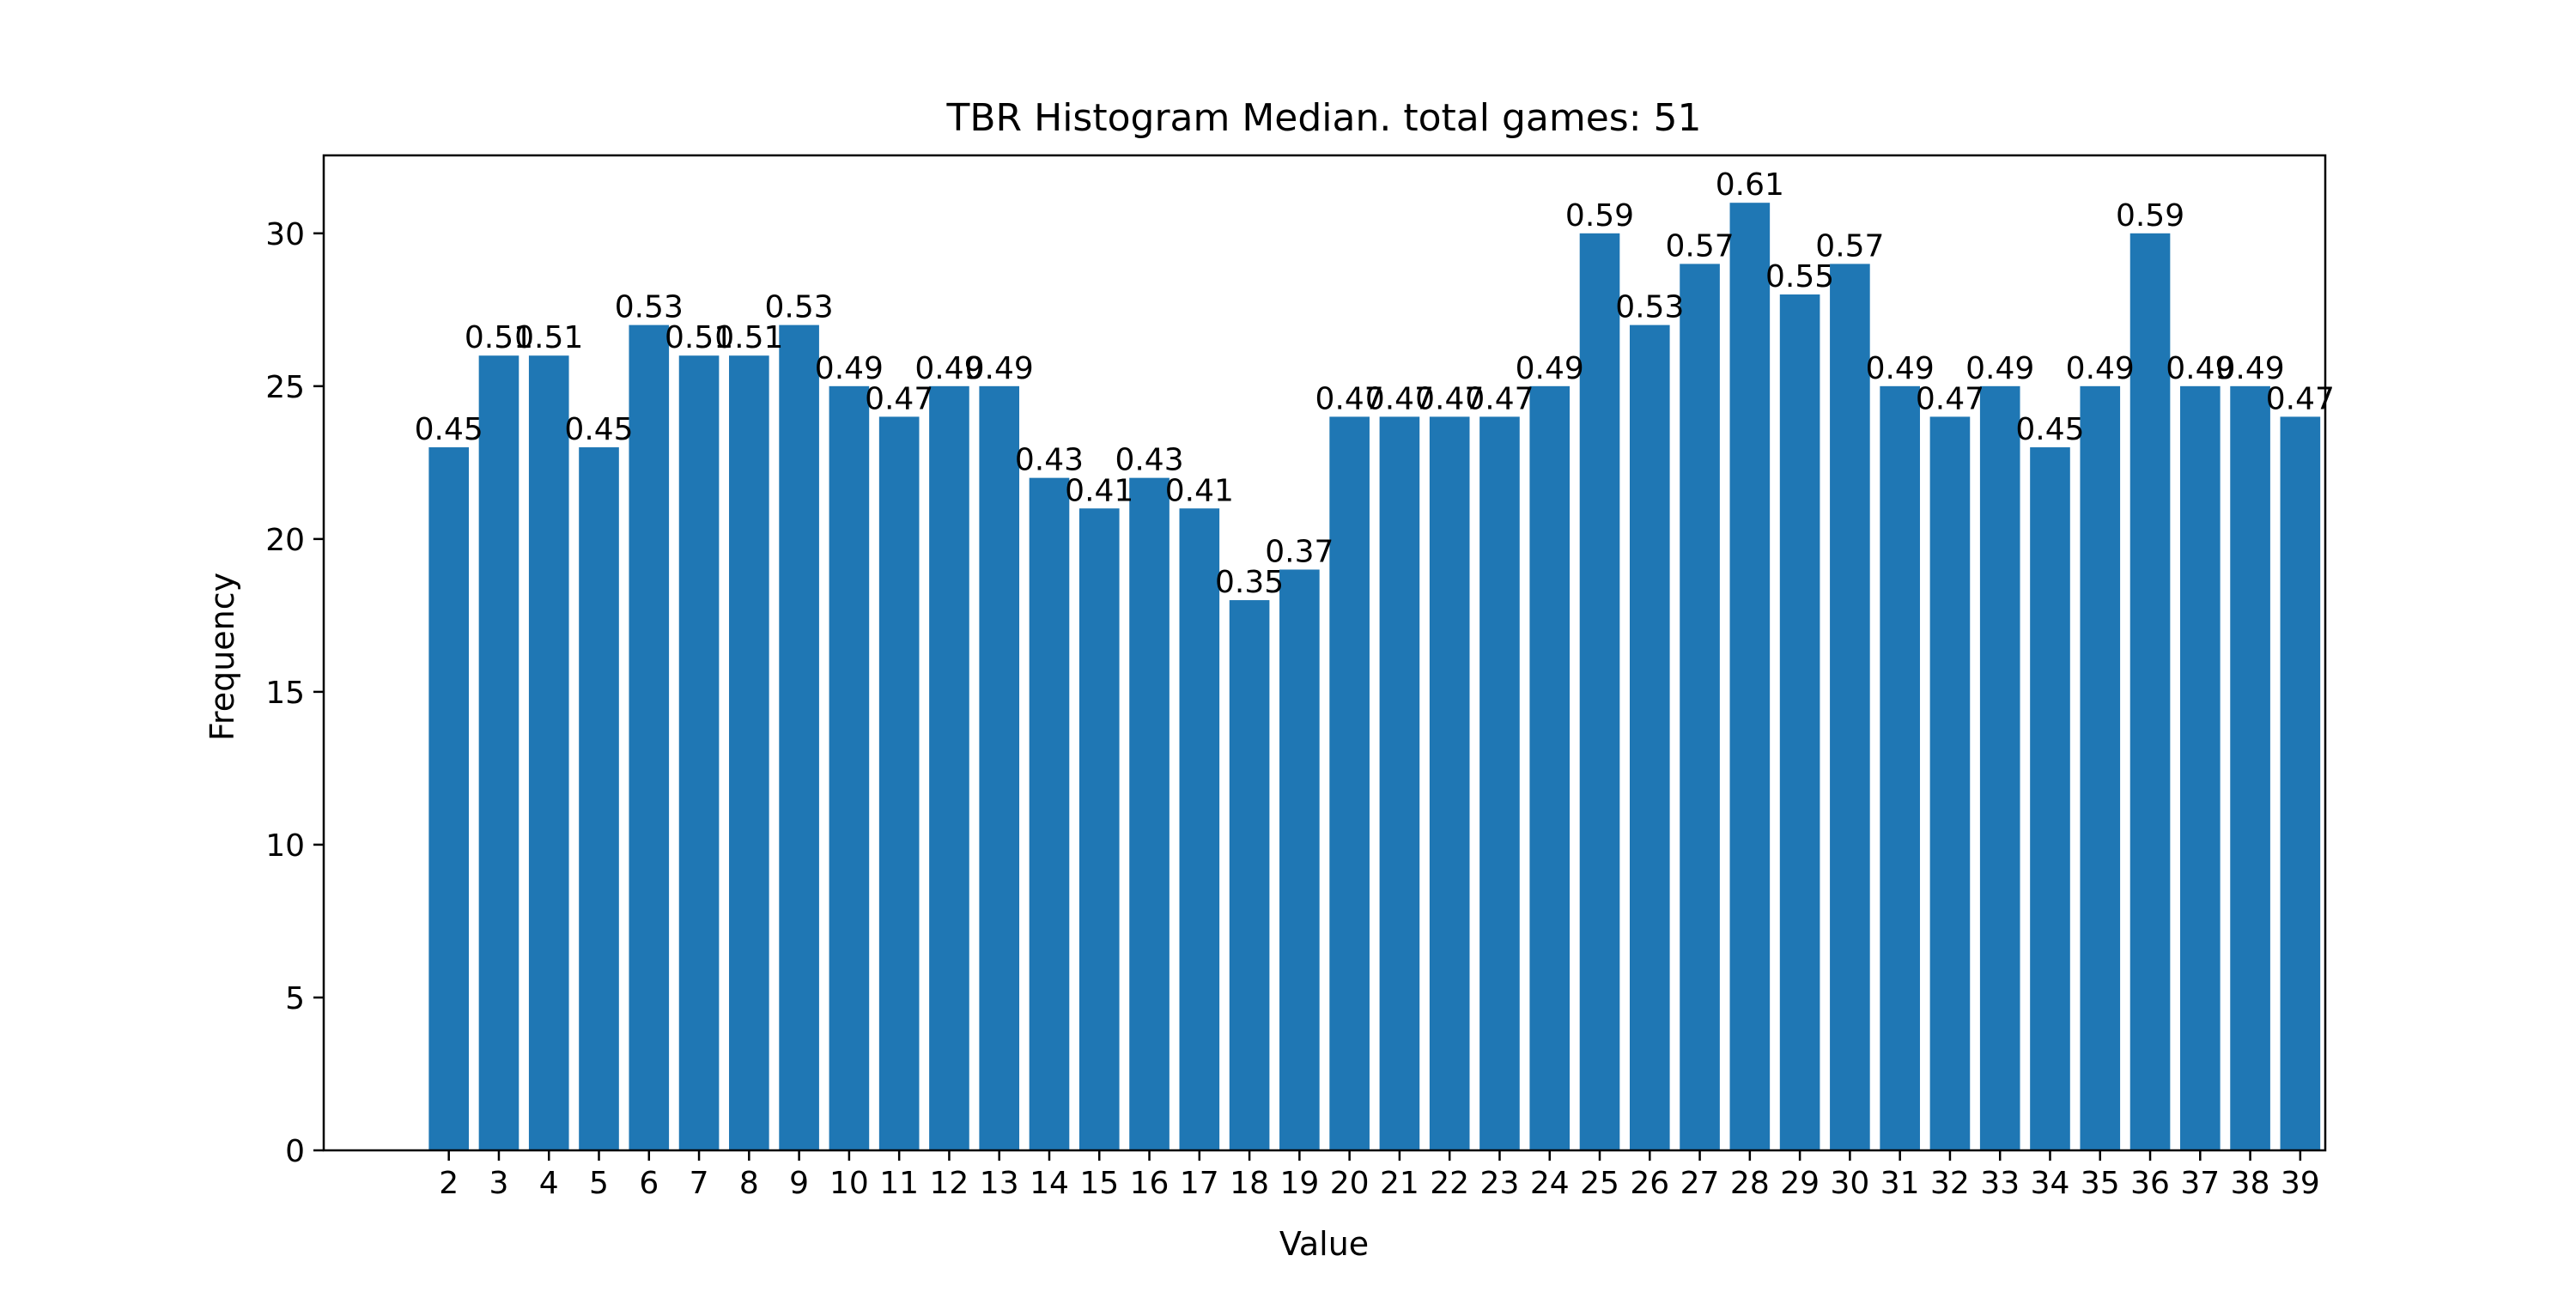 The image size is (2576, 1292). What do you see at coordinates (1700, 1183) in the screenshot?
I see `x-tick-label-27: 27` at bounding box center [1700, 1183].